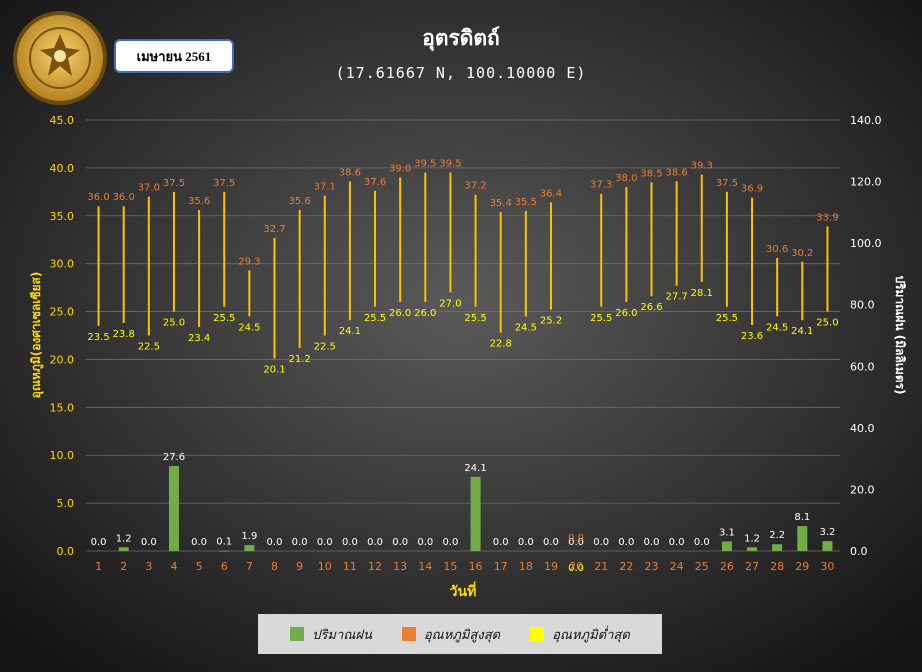 This screenshot has height=672, width=922. Describe the element at coordinates (501, 566) in the screenshot. I see `x-tick-label: 17` at that location.